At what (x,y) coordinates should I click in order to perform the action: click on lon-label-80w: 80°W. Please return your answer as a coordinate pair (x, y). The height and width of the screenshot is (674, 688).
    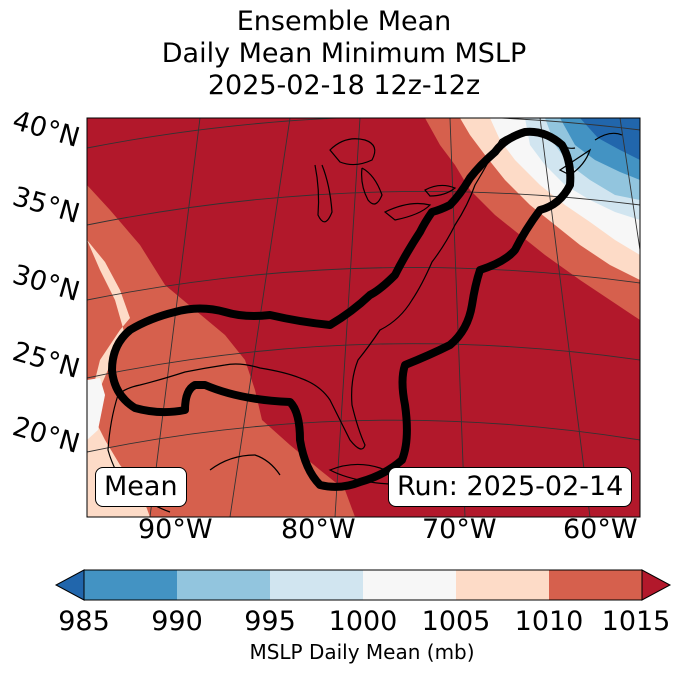
    Looking at the image, I should click on (318, 529).